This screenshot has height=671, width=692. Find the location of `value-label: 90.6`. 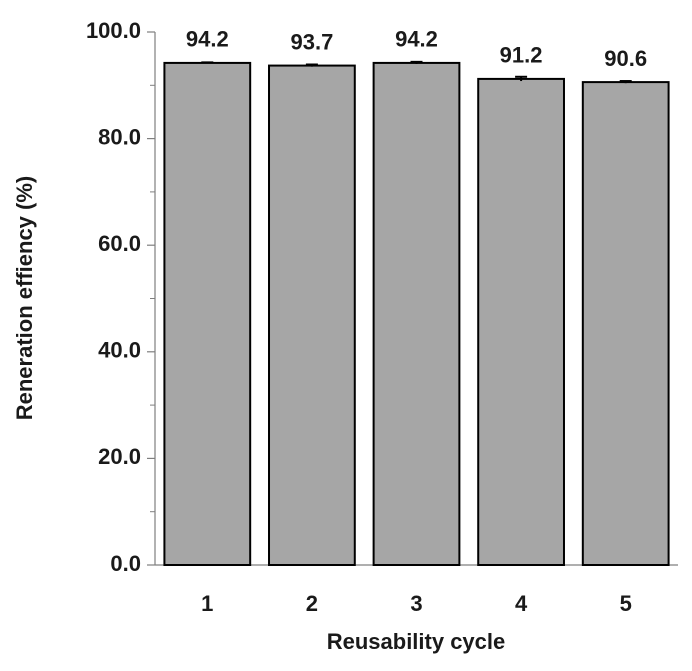

value-label: 90.6 is located at coordinates (625, 58).